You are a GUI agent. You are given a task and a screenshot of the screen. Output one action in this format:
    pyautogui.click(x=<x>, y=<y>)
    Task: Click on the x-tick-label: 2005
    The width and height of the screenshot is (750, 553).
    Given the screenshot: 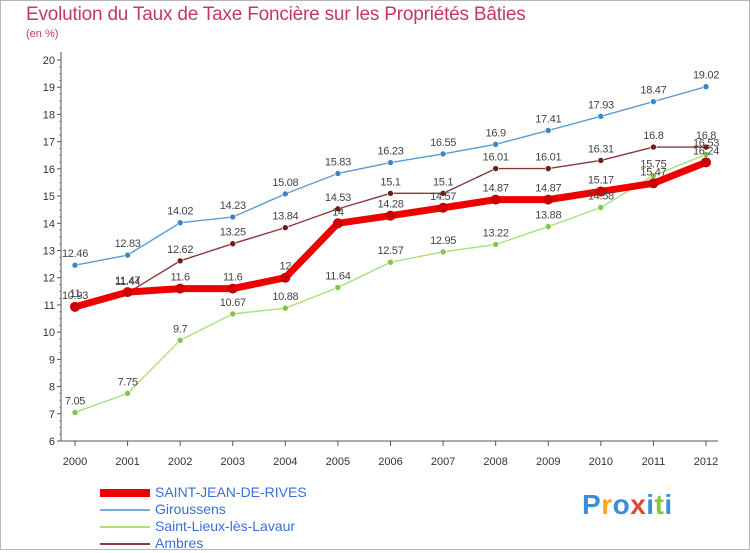 What is the action you would take?
    pyautogui.click(x=338, y=462)
    